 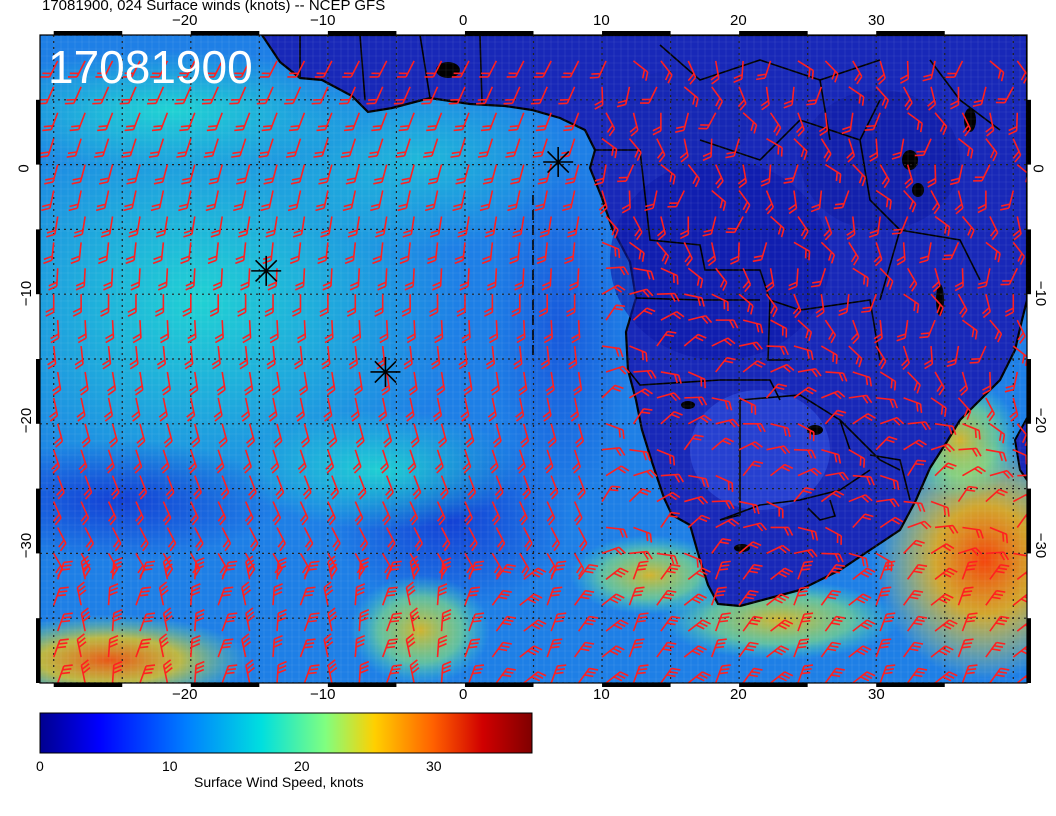 What do you see at coordinates (1041, 545) in the screenshot?
I see `lat-right-label: −30` at bounding box center [1041, 545].